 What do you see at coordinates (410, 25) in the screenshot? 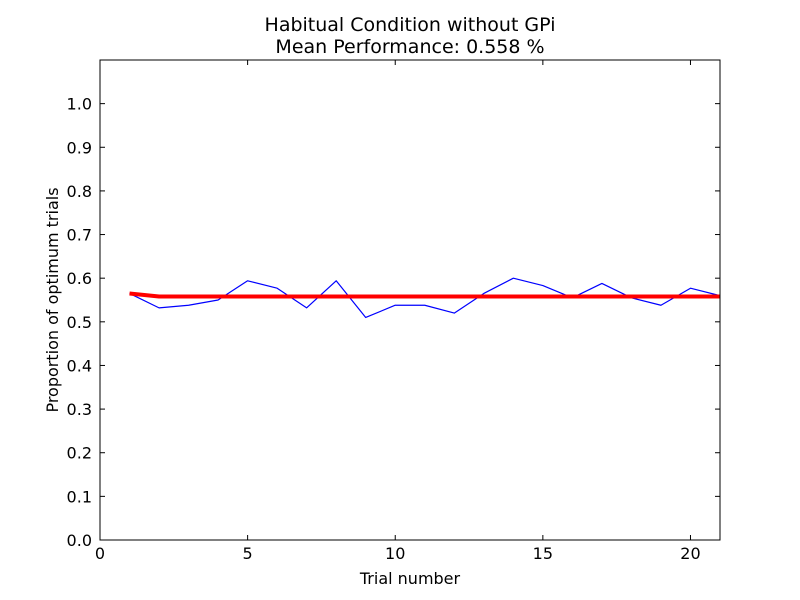
I see `chart-title: Habitual Condition without GPi` at bounding box center [410, 25].